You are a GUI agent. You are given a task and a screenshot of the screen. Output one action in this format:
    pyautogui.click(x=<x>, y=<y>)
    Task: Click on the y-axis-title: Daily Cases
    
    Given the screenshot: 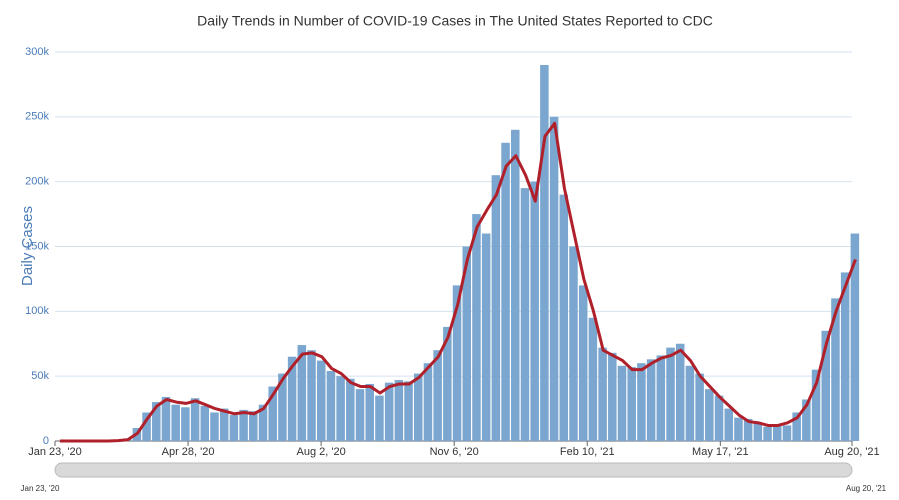 What is the action you would take?
    pyautogui.click(x=27, y=246)
    